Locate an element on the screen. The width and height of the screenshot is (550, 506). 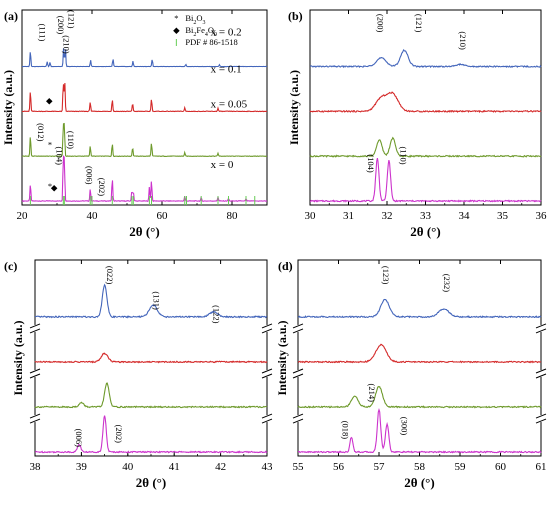
x-tick-label: 38 is located at coordinates (36, 467).